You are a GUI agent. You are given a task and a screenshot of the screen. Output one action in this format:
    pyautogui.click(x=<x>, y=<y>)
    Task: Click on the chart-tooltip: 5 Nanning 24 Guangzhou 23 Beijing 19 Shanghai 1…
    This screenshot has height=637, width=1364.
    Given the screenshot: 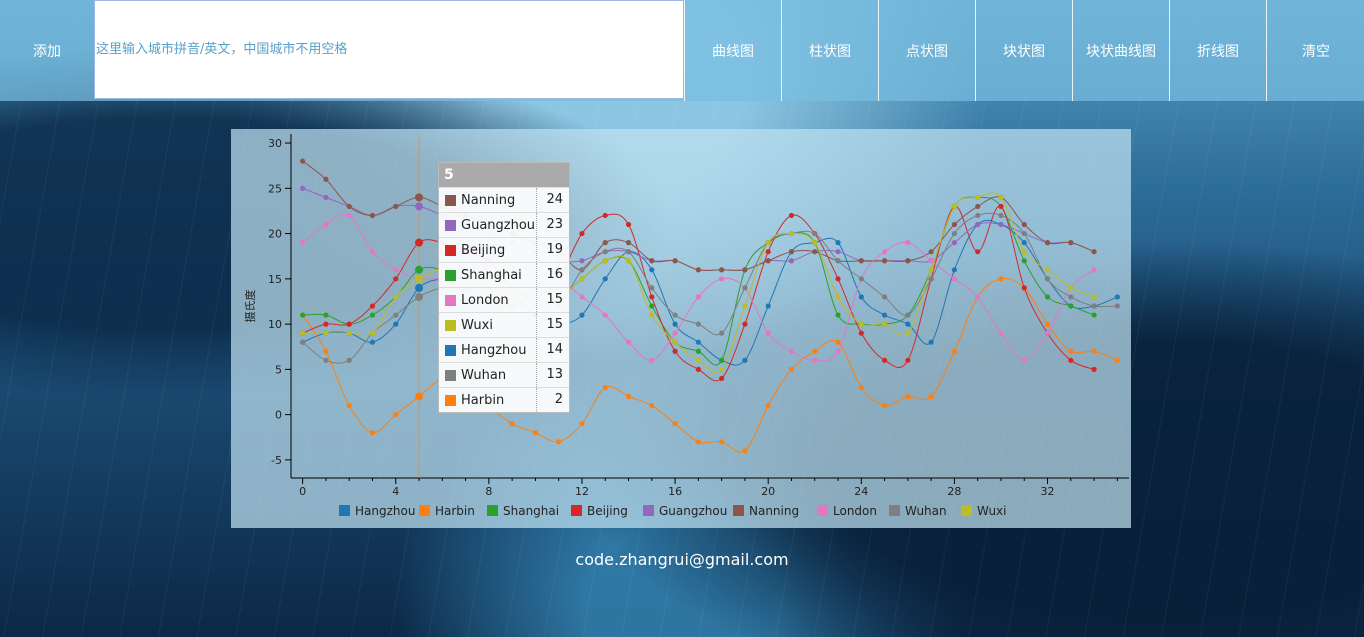 What is the action you would take?
    pyautogui.click(x=504, y=287)
    